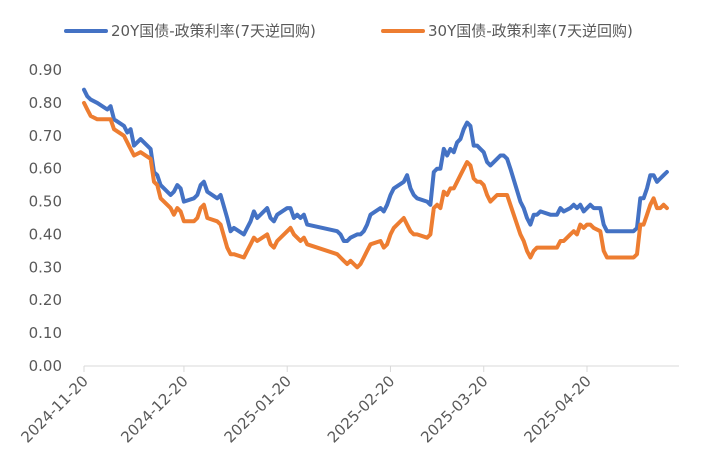 The image size is (716, 470). What do you see at coordinates (45, 70) in the screenshot?
I see `y-tick-label: 0.90` at bounding box center [45, 70].